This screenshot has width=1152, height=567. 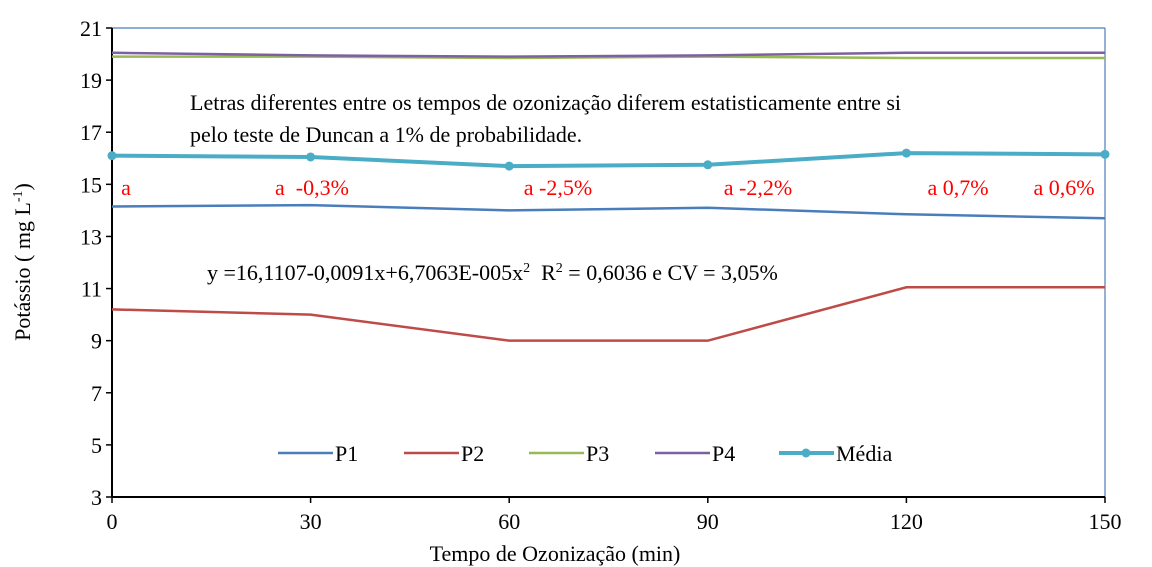 What do you see at coordinates (346, 453) in the screenshot?
I see `legend-label: P1` at bounding box center [346, 453].